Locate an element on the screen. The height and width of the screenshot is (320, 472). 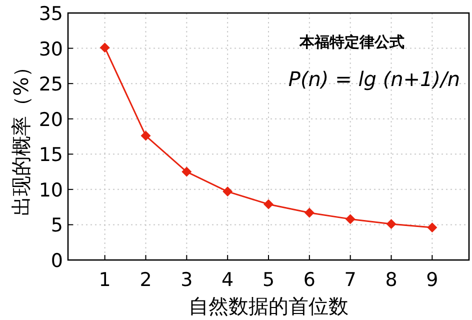
x-tick-label: 6 is located at coordinates (309, 280).